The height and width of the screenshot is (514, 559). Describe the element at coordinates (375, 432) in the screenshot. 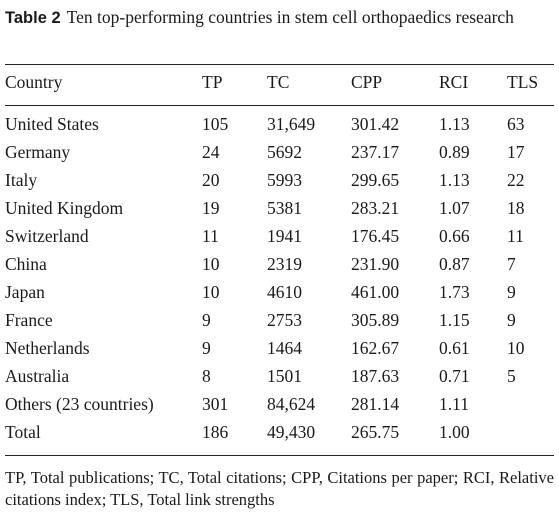

I see `cell-cpp: 265.75` at that location.